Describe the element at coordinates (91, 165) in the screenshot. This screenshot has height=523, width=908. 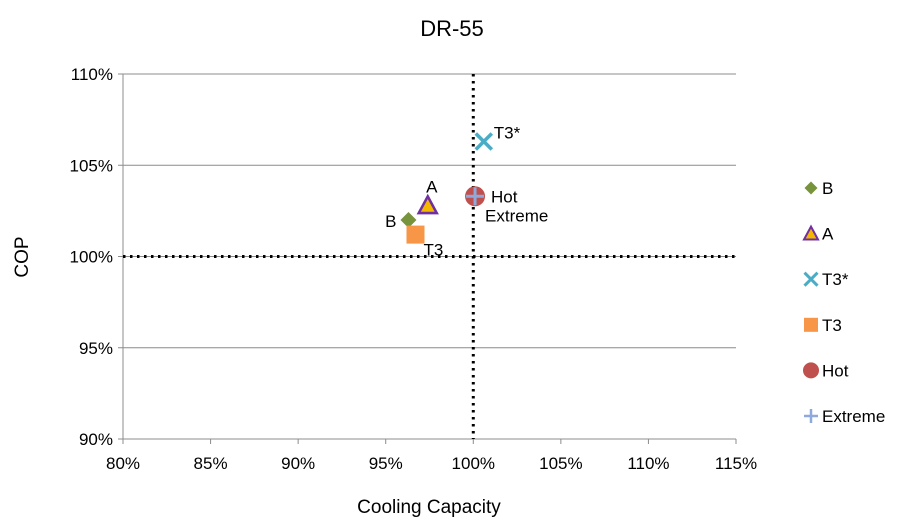
I see `y-tick-label: 105%` at that location.